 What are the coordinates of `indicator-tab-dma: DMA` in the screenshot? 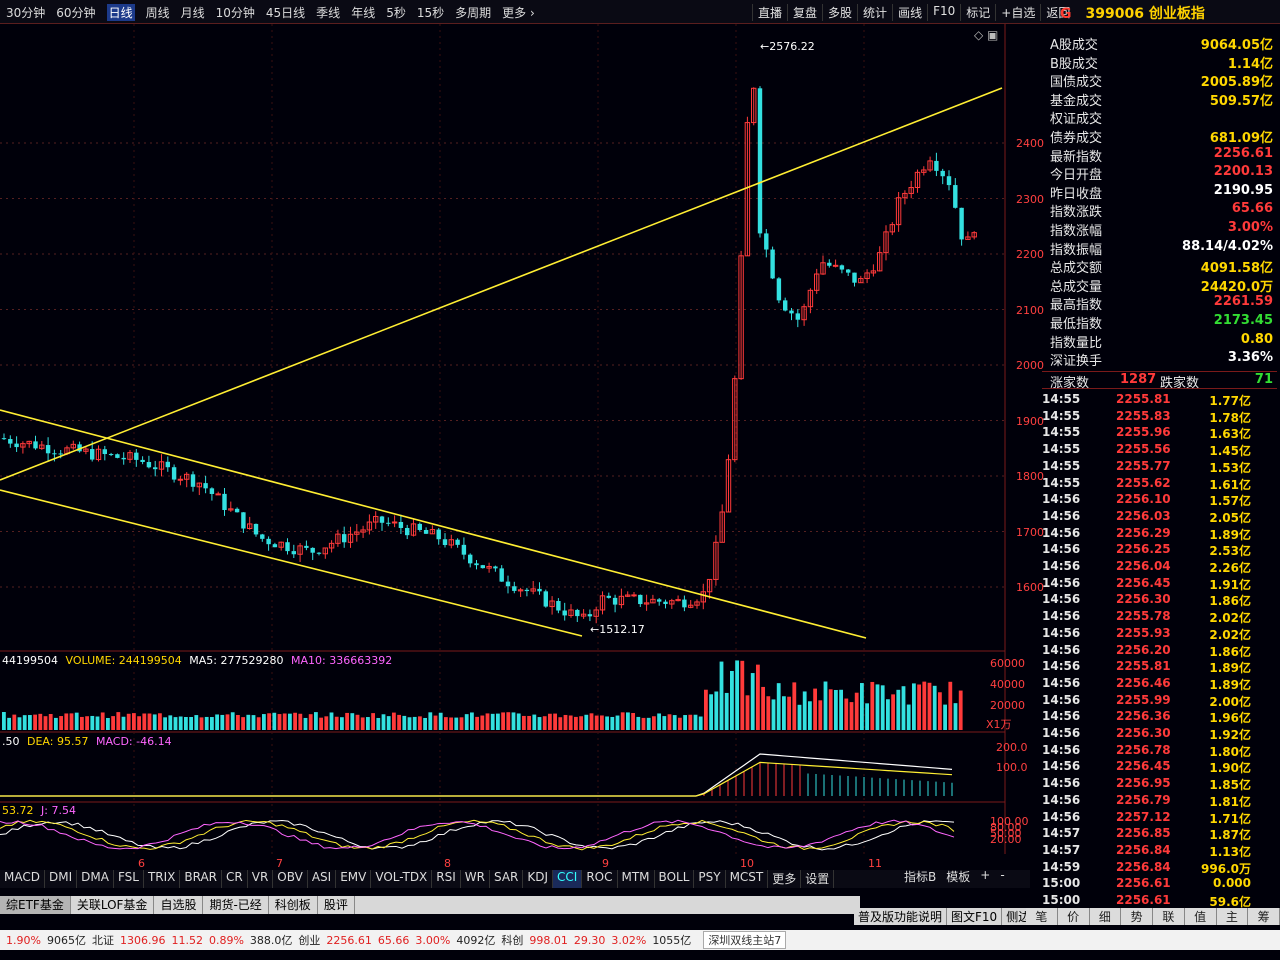 It's located at (95, 879).